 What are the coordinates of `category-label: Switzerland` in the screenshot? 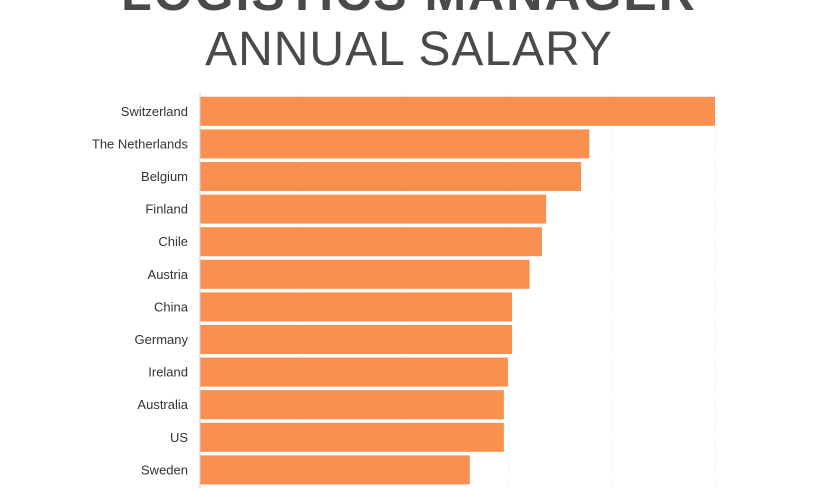 It's located at (154, 111).